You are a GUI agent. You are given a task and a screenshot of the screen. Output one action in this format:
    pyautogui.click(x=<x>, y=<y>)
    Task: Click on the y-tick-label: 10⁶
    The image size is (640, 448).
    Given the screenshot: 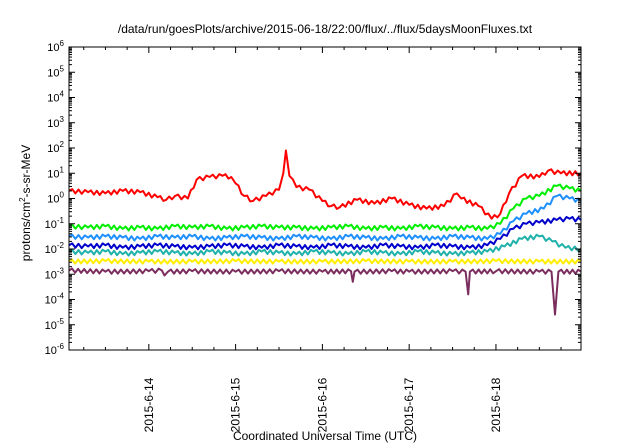 What is the action you would take?
    pyautogui.click(x=55, y=46)
    